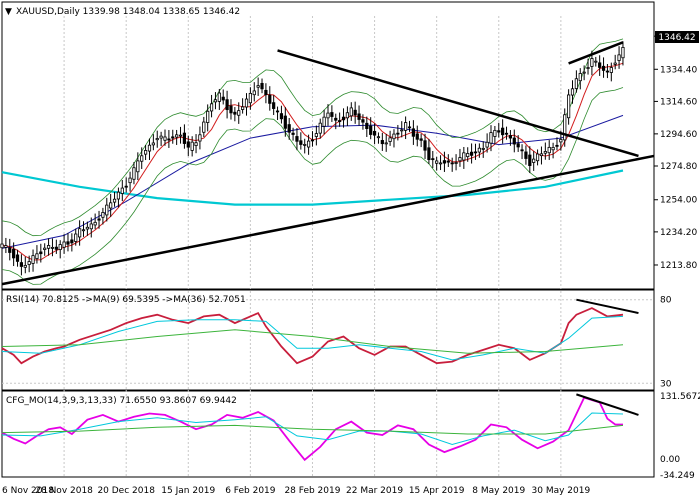 This screenshot has height=500, width=700. What do you see at coordinates (596, 53) in the screenshot?
I see `trendline-rising-channel-top` at bounding box center [596, 53].